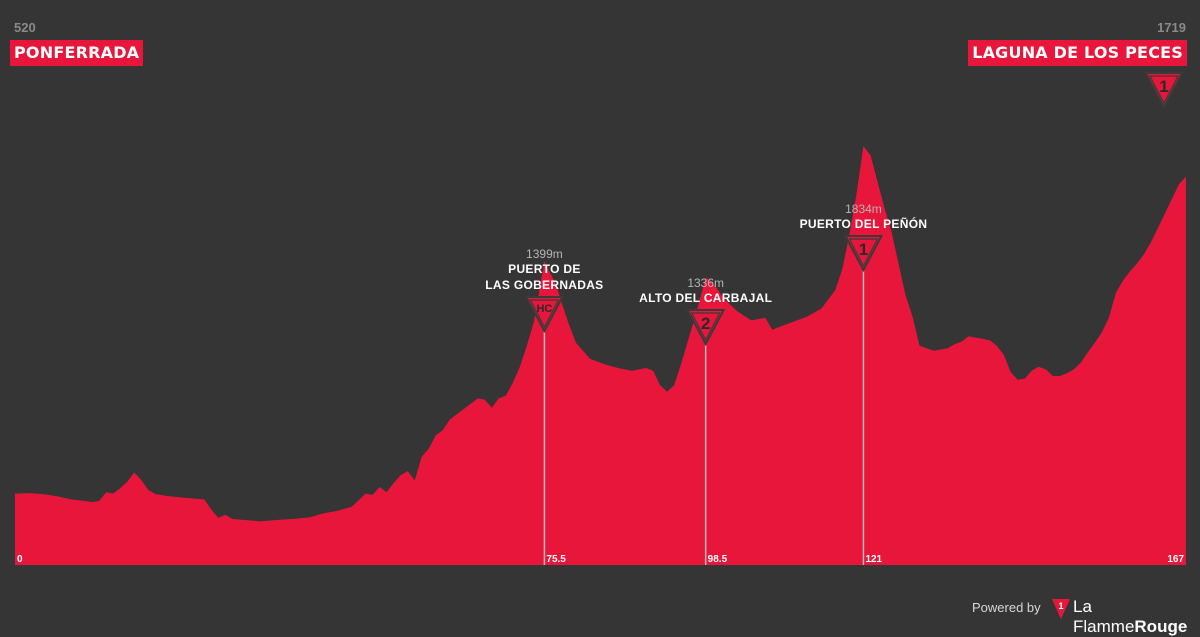  What do you see at coordinates (1006, 607) in the screenshot?
I see `powered-by-text: Powered by` at bounding box center [1006, 607].